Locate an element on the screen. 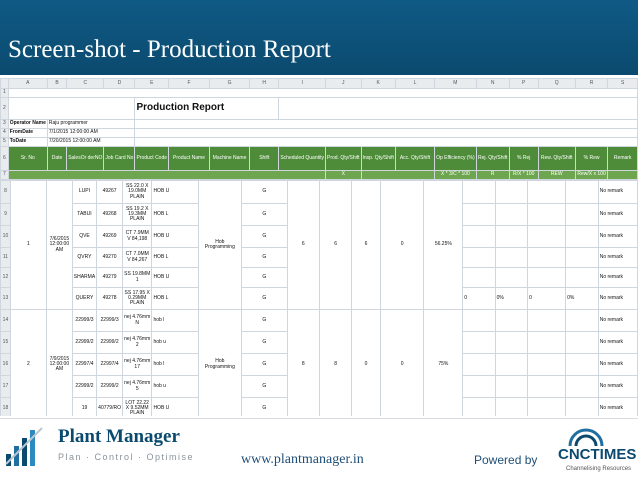 The height and width of the screenshot is (479, 638). row-number: 10 is located at coordinates (5, 236).